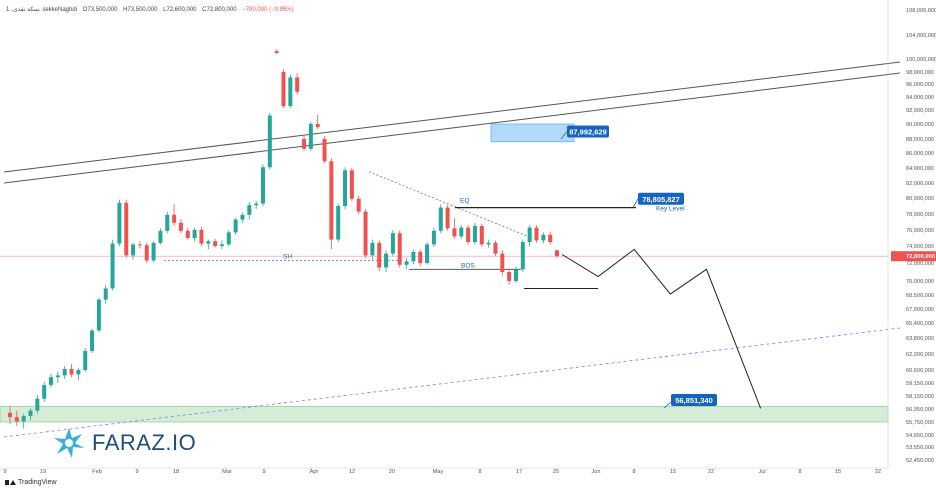 The height and width of the screenshot is (492, 936). Describe the element at coordinates (920, 264) in the screenshot. I see `price-tick-label: 72,000,000` at that location.